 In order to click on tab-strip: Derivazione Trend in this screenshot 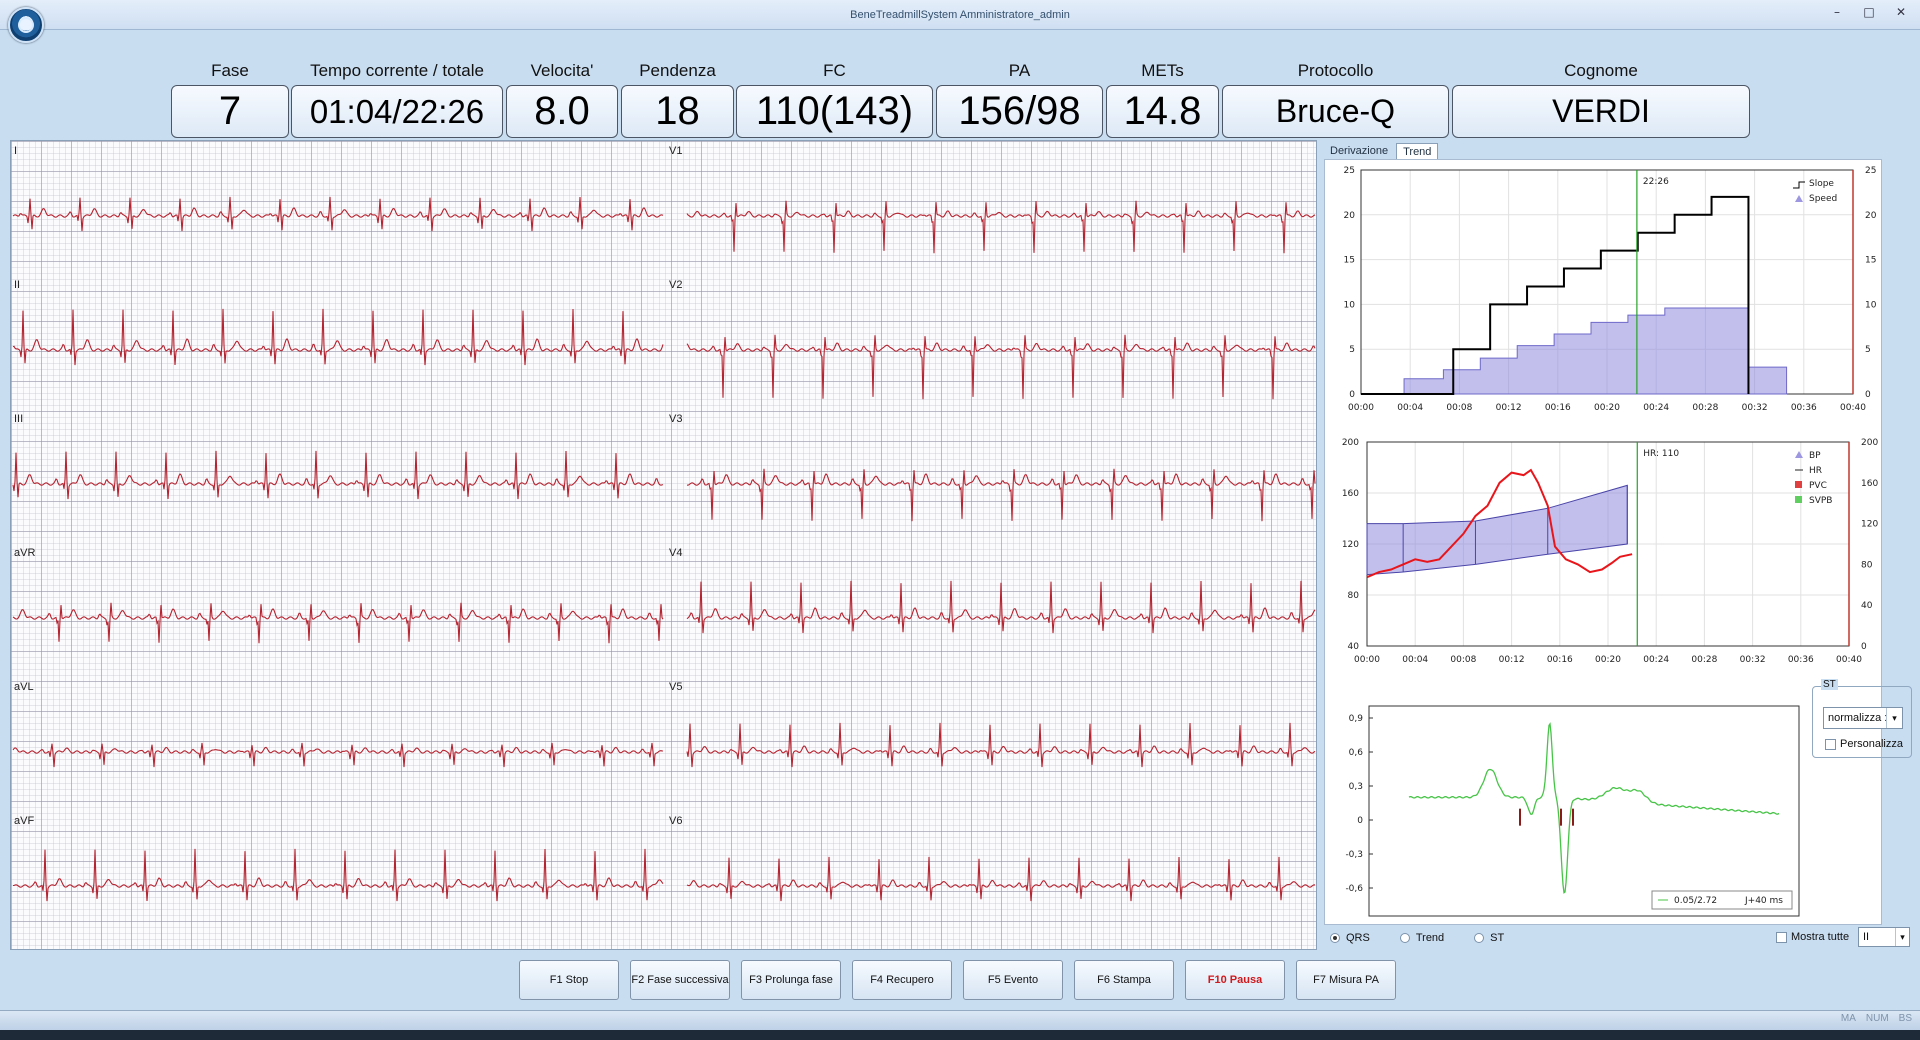, I will do `click(1381, 151)`.